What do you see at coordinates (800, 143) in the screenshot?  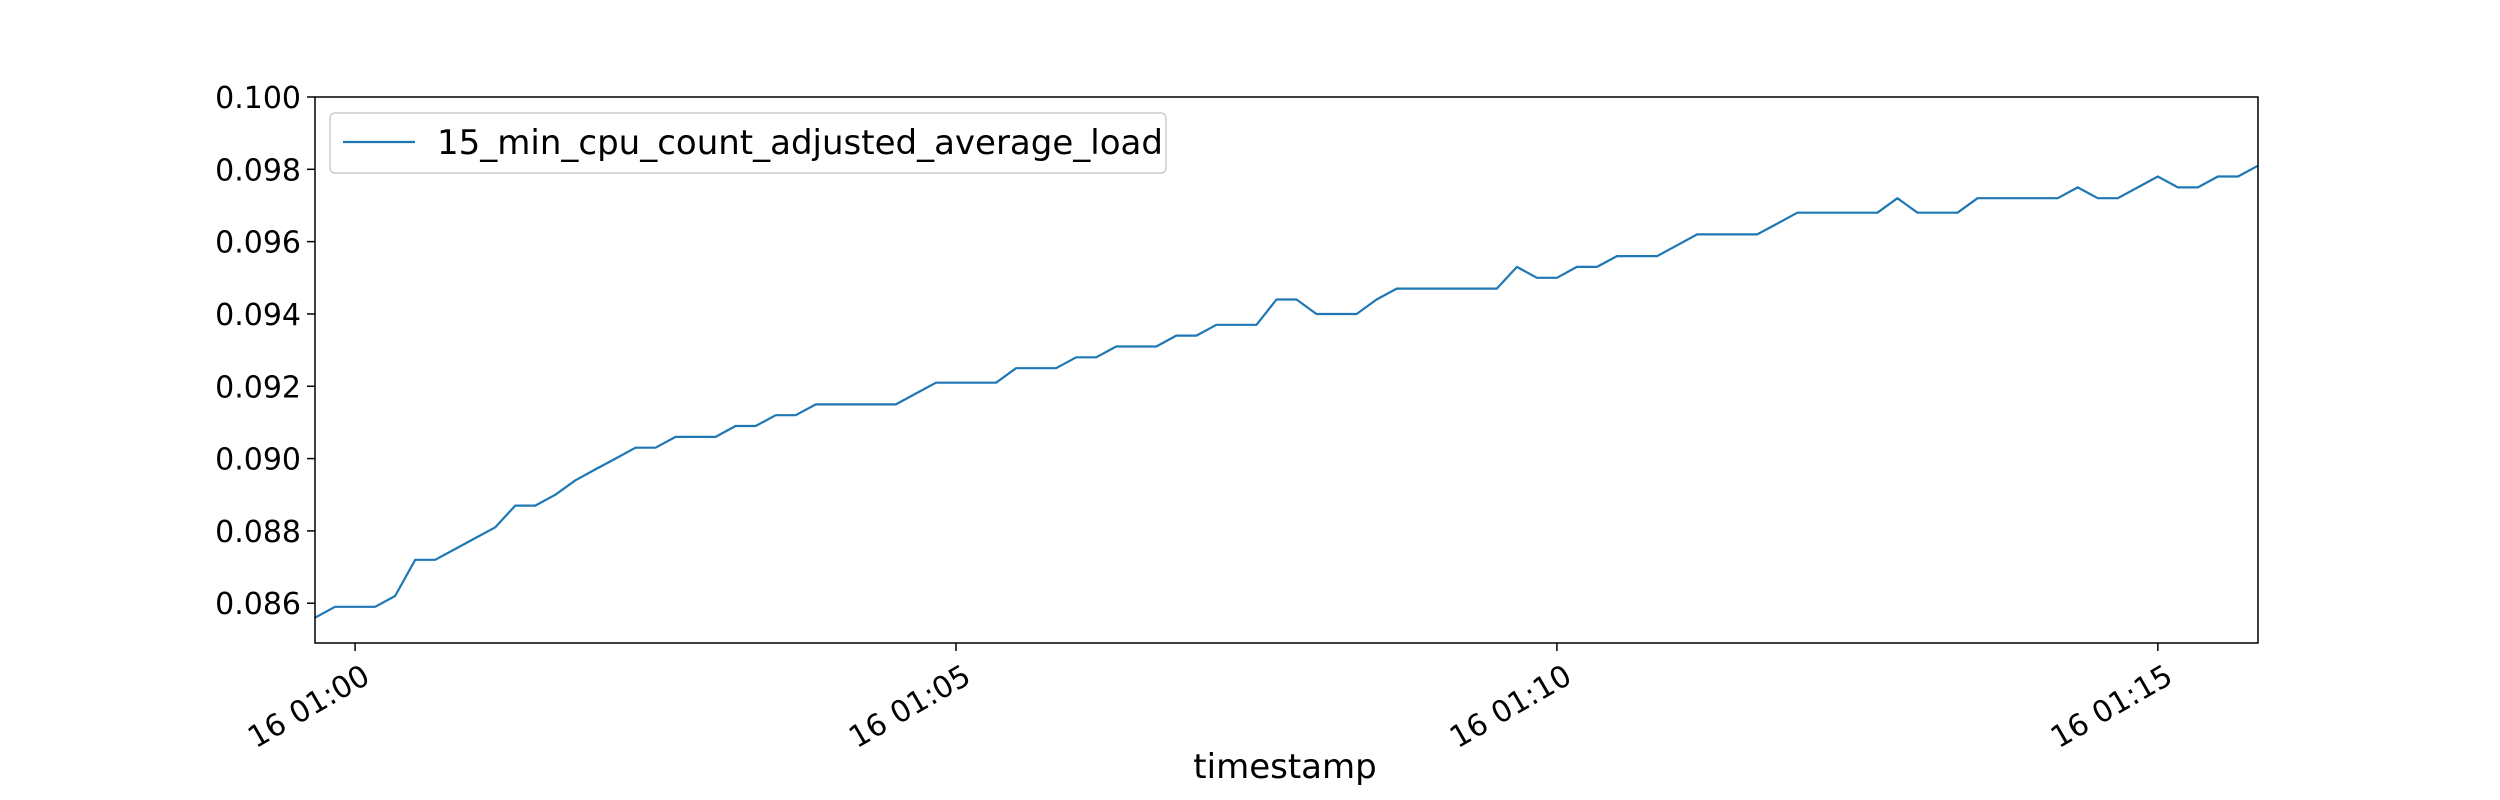 I see `legend-label: 15_min_cpu_count_adjusted_average_load` at bounding box center [800, 143].